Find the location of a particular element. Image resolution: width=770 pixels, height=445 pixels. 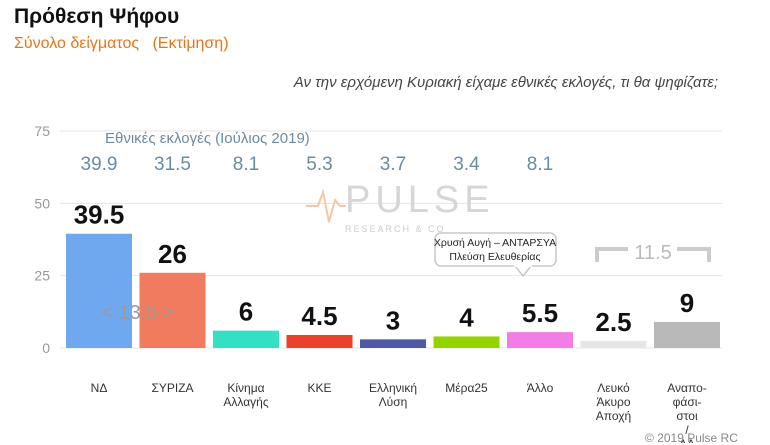

election-results-label: Εθνικές εκλογές (Ιούλιος 2019) is located at coordinates (207, 138).